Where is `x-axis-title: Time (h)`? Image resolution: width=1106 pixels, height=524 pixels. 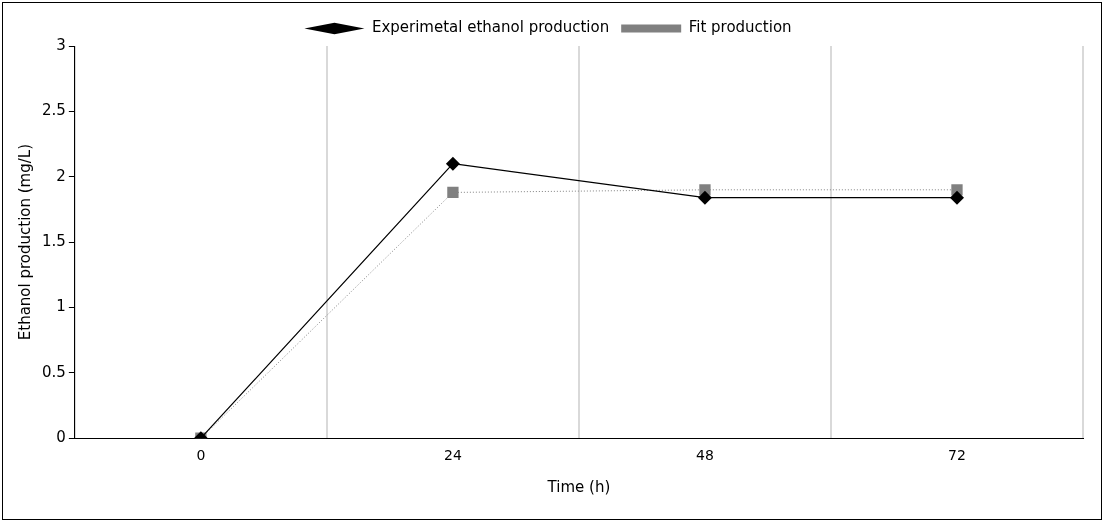 x-axis-title: Time (h) is located at coordinates (578, 486).